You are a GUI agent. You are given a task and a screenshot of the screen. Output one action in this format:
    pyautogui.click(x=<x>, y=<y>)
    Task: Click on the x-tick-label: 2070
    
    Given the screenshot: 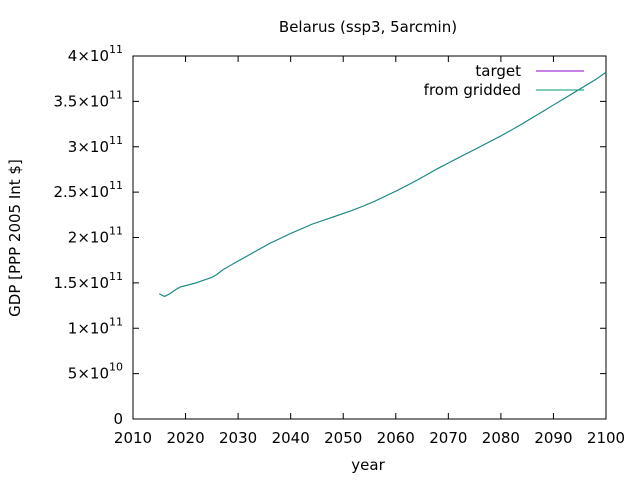 What is the action you would take?
    pyautogui.click(x=448, y=438)
    